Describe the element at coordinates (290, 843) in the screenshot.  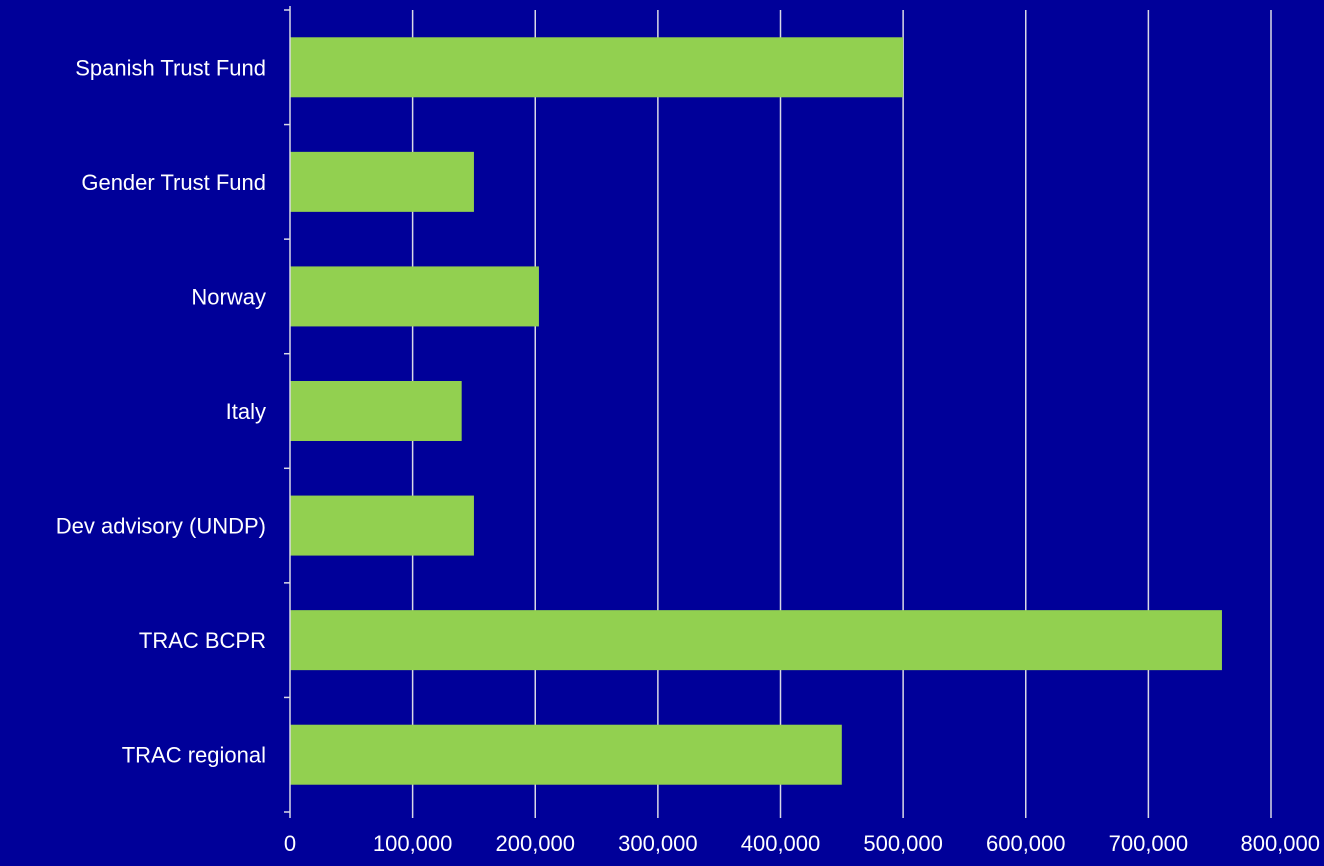
I see `x-tick-label-0: 0` at that location.